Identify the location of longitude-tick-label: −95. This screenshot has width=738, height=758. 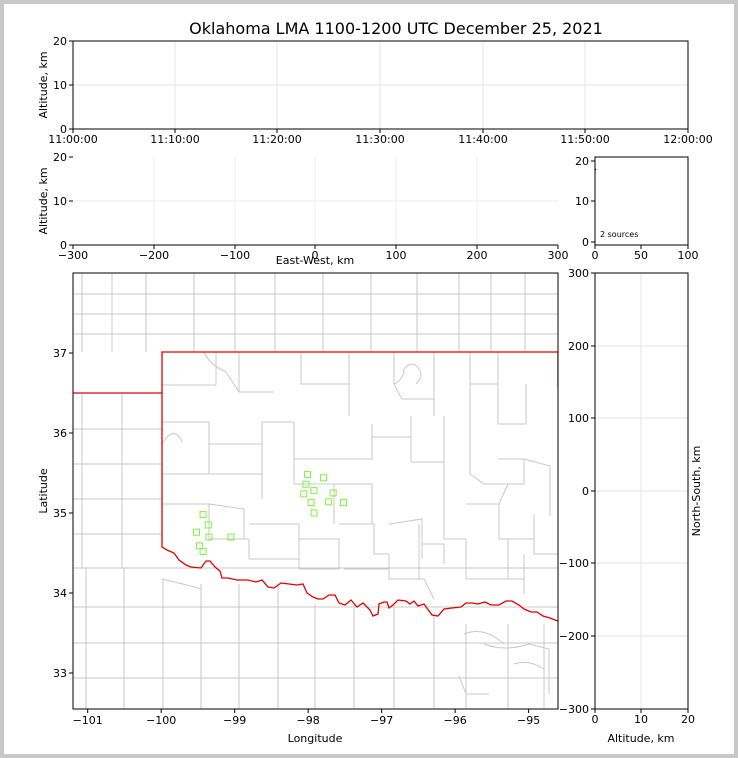
(528, 720).